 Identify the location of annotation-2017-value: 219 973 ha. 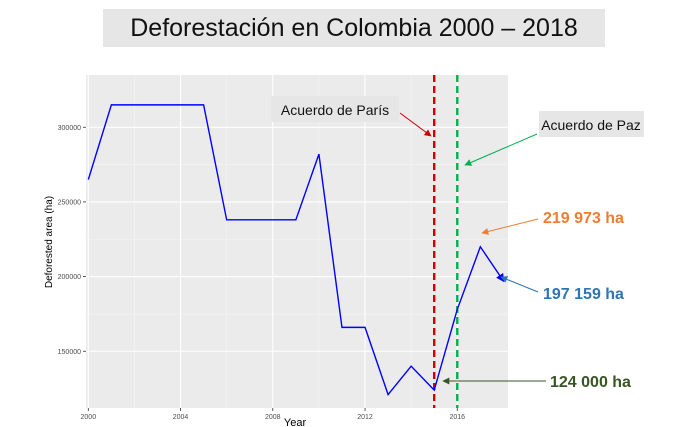
(583, 218).